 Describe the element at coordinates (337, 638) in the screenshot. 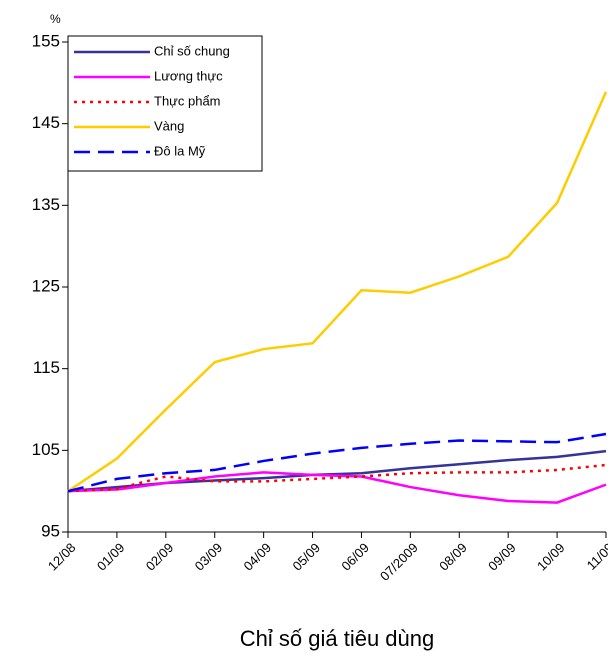

I see `chart-title: Chỉ số giá tiêu dùng` at that location.